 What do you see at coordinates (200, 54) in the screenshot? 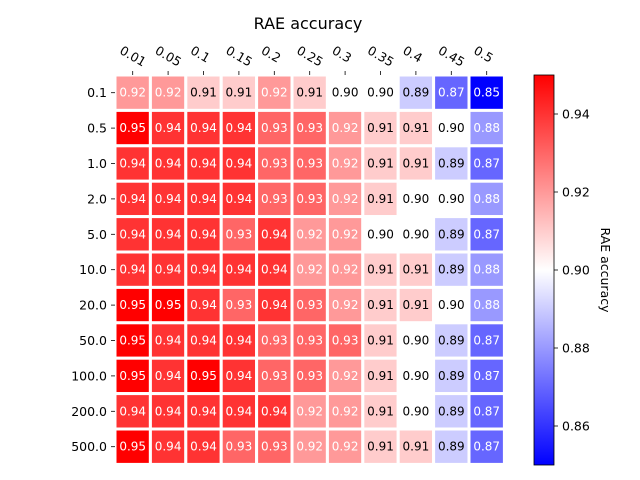
I see `x-tick-label: 0.1` at bounding box center [200, 54].